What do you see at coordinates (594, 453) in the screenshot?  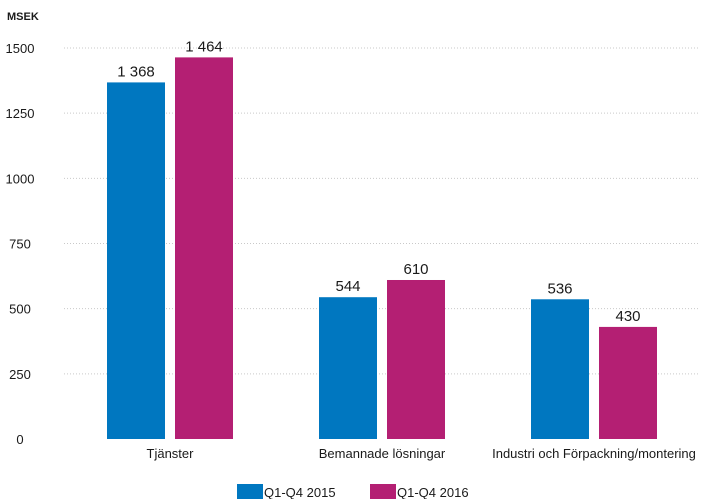 I see `category-label: Industri och Förpackning/montering` at bounding box center [594, 453].